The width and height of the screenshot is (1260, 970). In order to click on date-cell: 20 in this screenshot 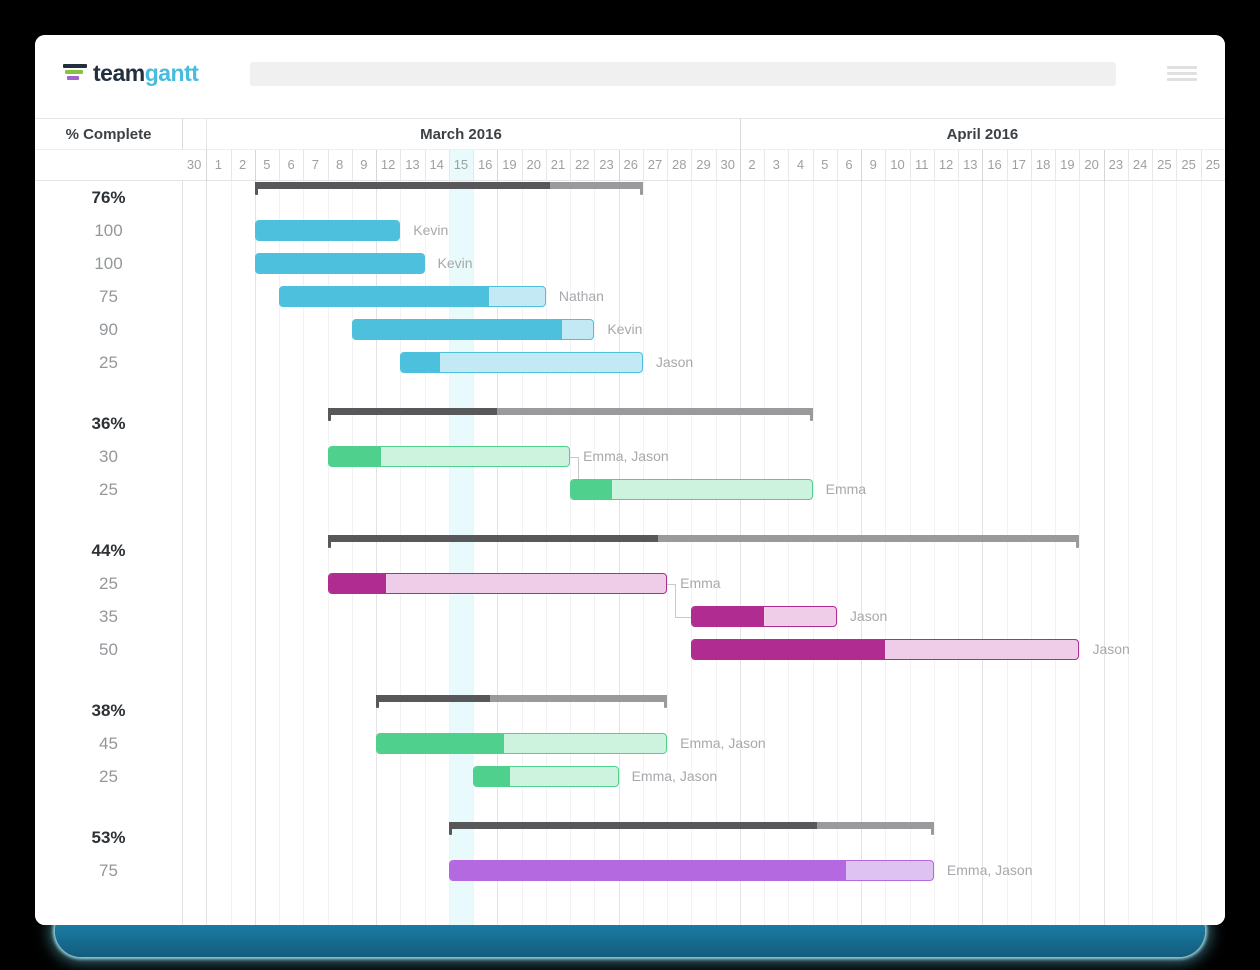, I will do `click(1091, 164)`.